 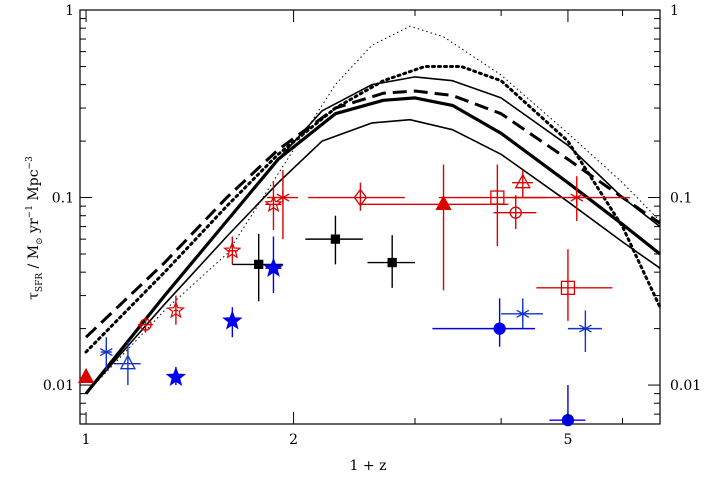 What do you see at coordinates (685, 386) in the screenshot?
I see `y-tick-label-right: 0.01` at bounding box center [685, 386].